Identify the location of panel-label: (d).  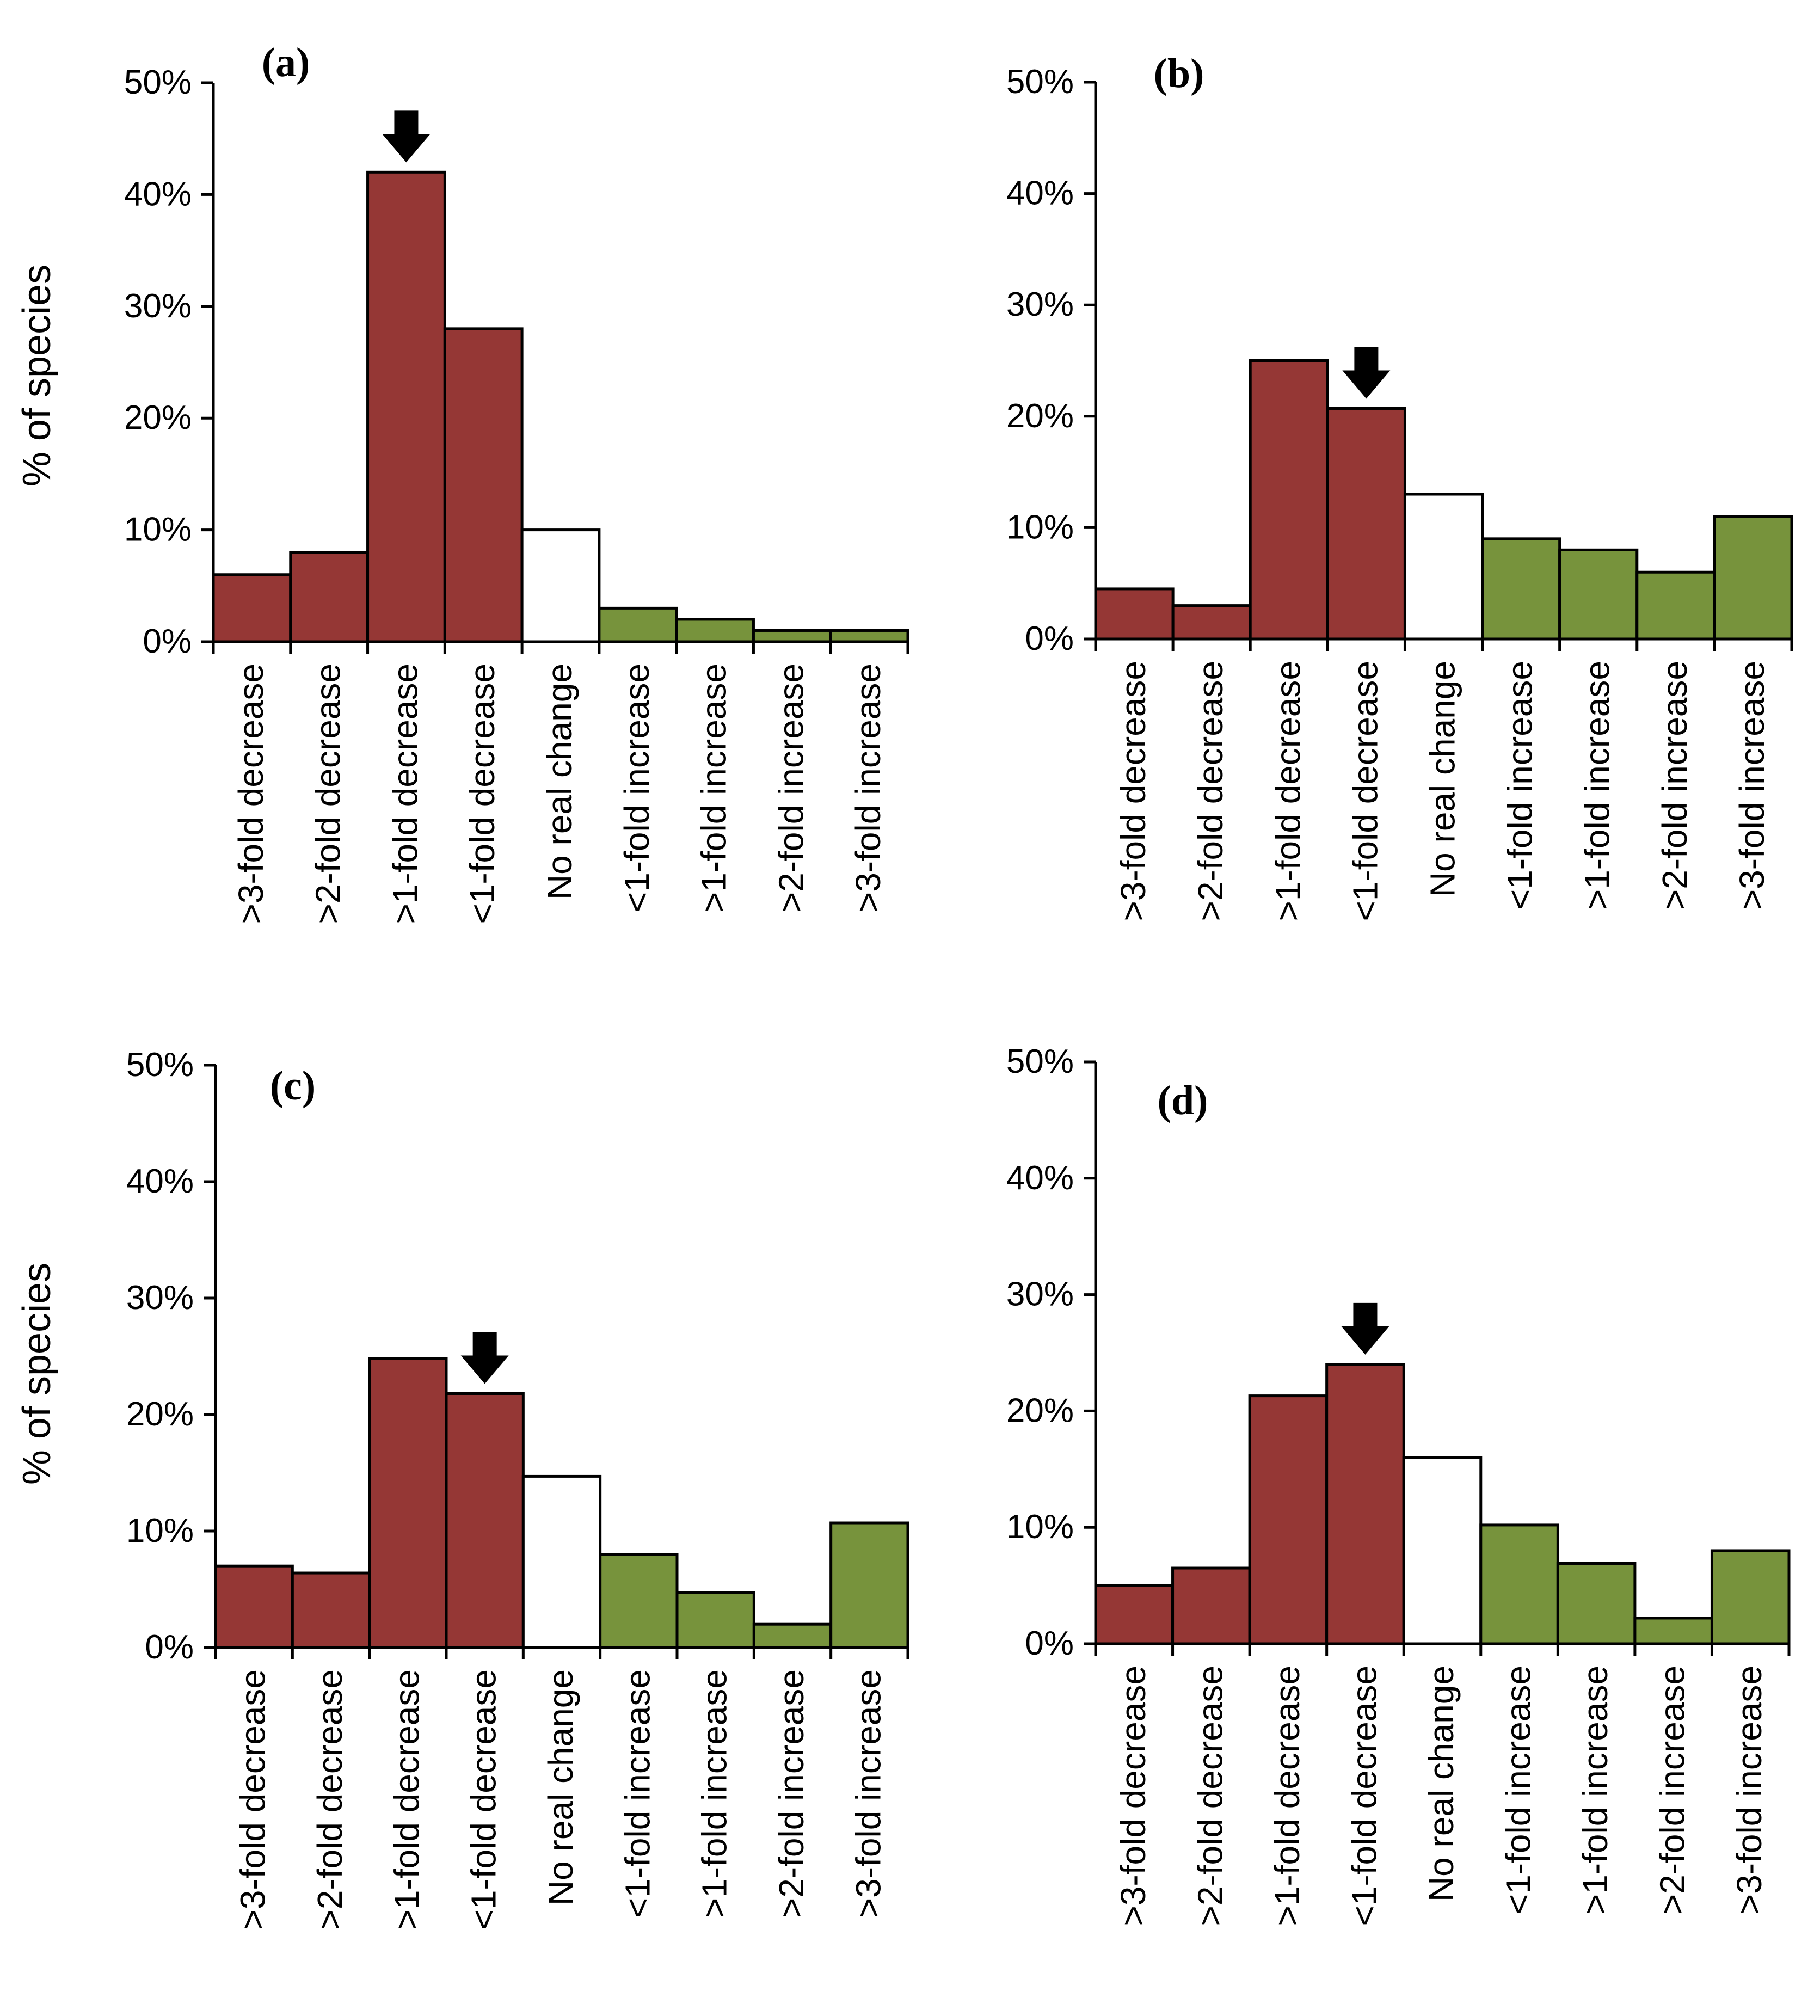
(1183, 1100).